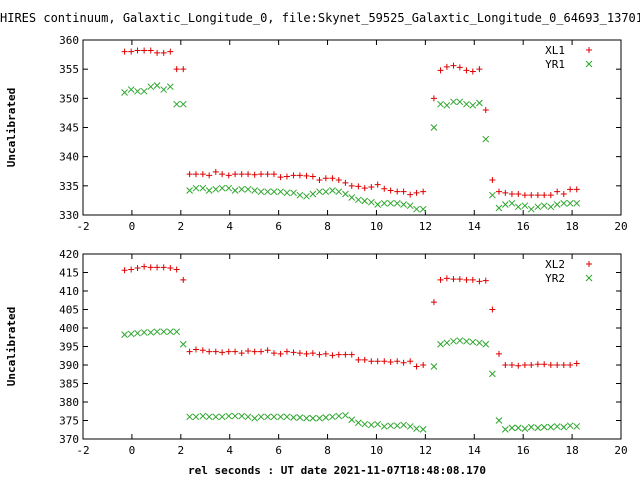  What do you see at coordinates (475, 226) in the screenshot?
I see `x-tick-label: 14` at bounding box center [475, 226].